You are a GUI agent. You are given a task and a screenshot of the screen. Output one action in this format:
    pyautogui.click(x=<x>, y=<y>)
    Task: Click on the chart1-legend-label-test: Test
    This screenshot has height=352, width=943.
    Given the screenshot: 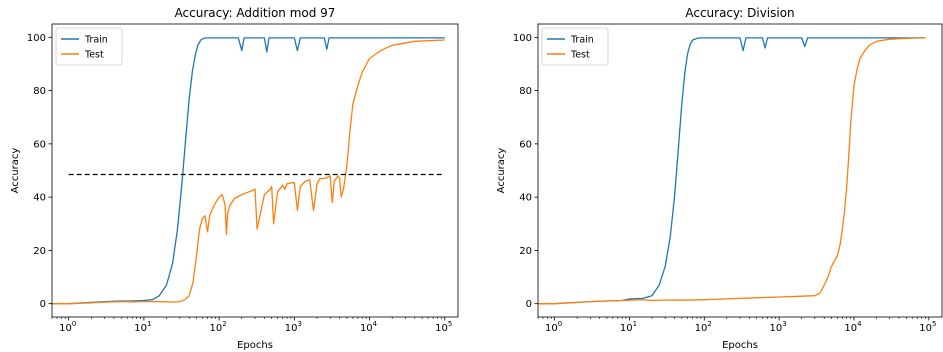 What is the action you would take?
    pyautogui.click(x=94, y=55)
    